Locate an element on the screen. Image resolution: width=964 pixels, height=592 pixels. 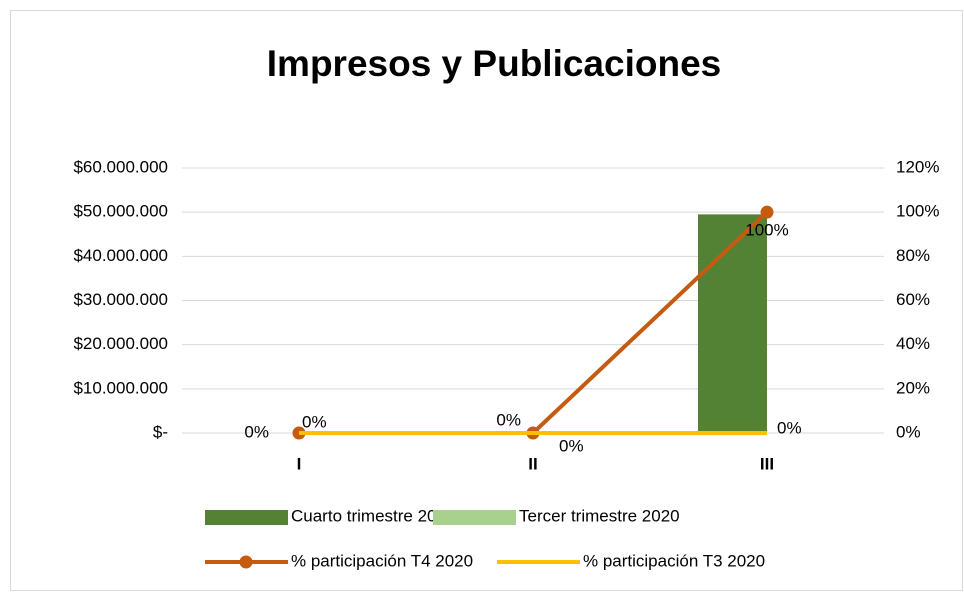
y2-tick-label: 60% is located at coordinates (913, 299).